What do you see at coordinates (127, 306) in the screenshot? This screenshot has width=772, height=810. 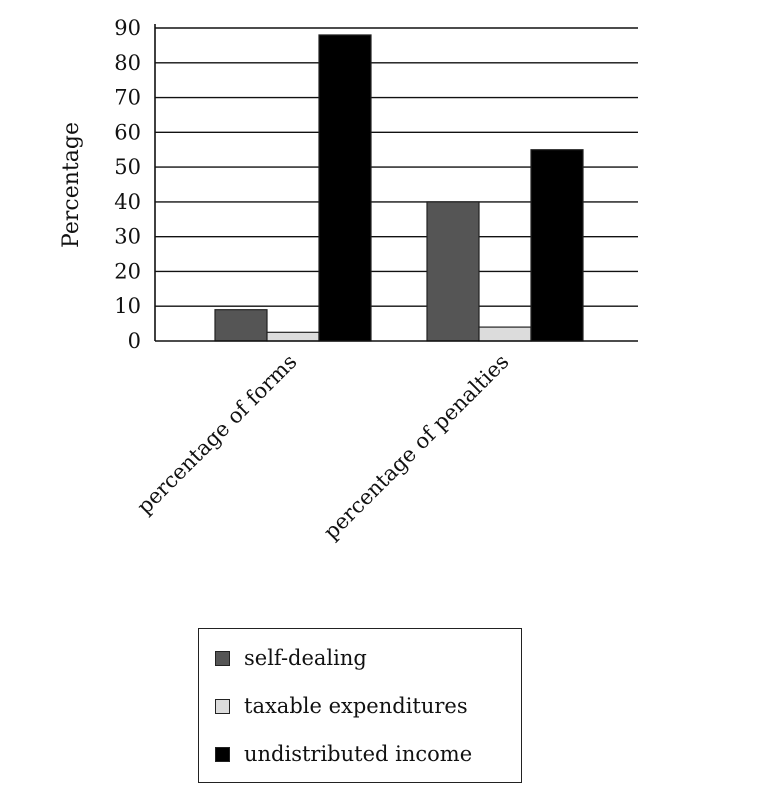 I see `y-tick-label: 10` at bounding box center [127, 306].